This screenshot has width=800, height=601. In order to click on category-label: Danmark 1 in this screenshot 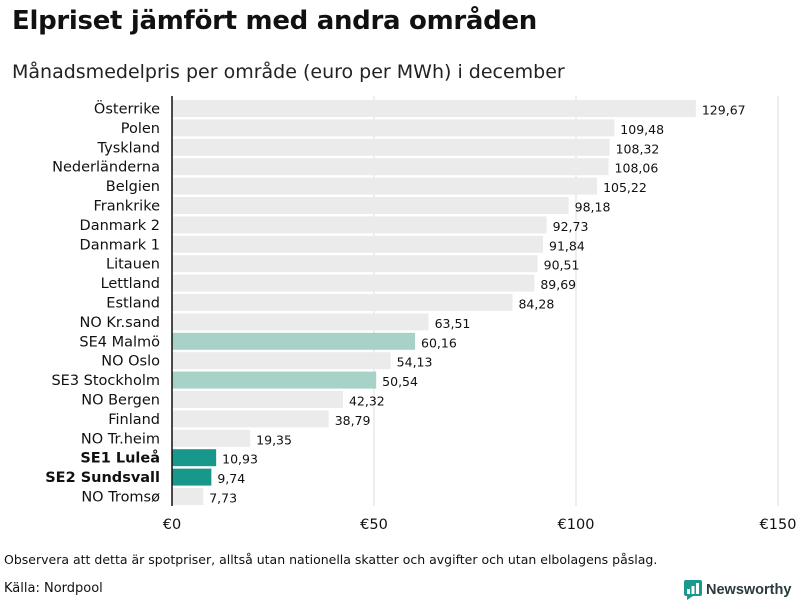, I will do `click(120, 245)`.